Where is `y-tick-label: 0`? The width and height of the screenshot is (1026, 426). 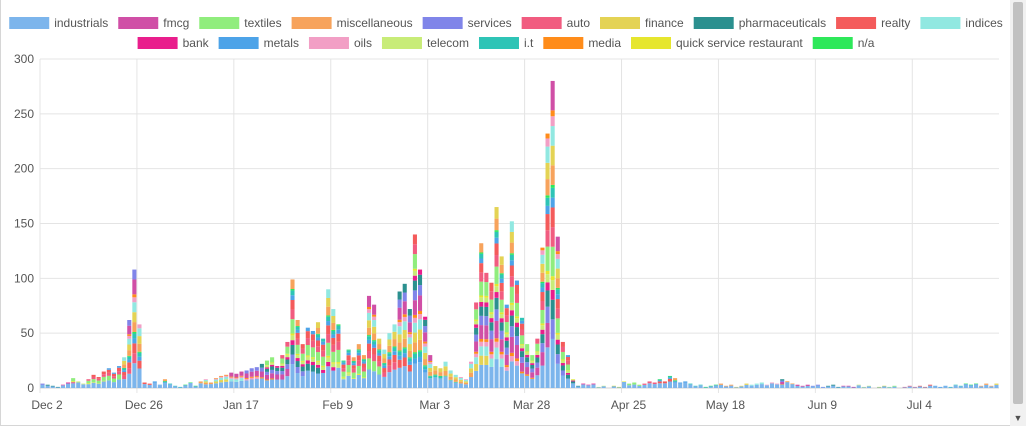 y-tick-label: 0 is located at coordinates (30, 388).